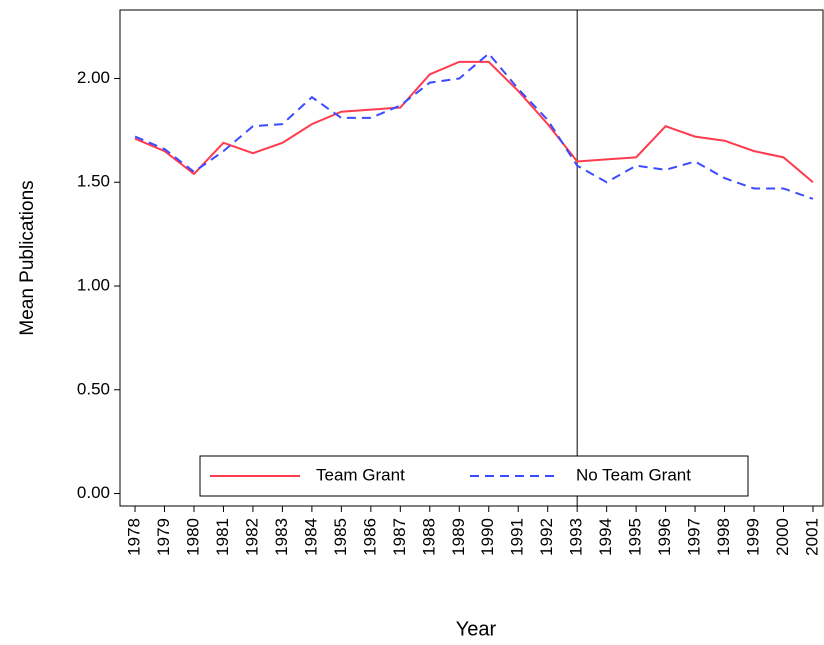 This screenshot has height=645, width=824. I want to click on x-tick-label: 1991, so click(517, 537).